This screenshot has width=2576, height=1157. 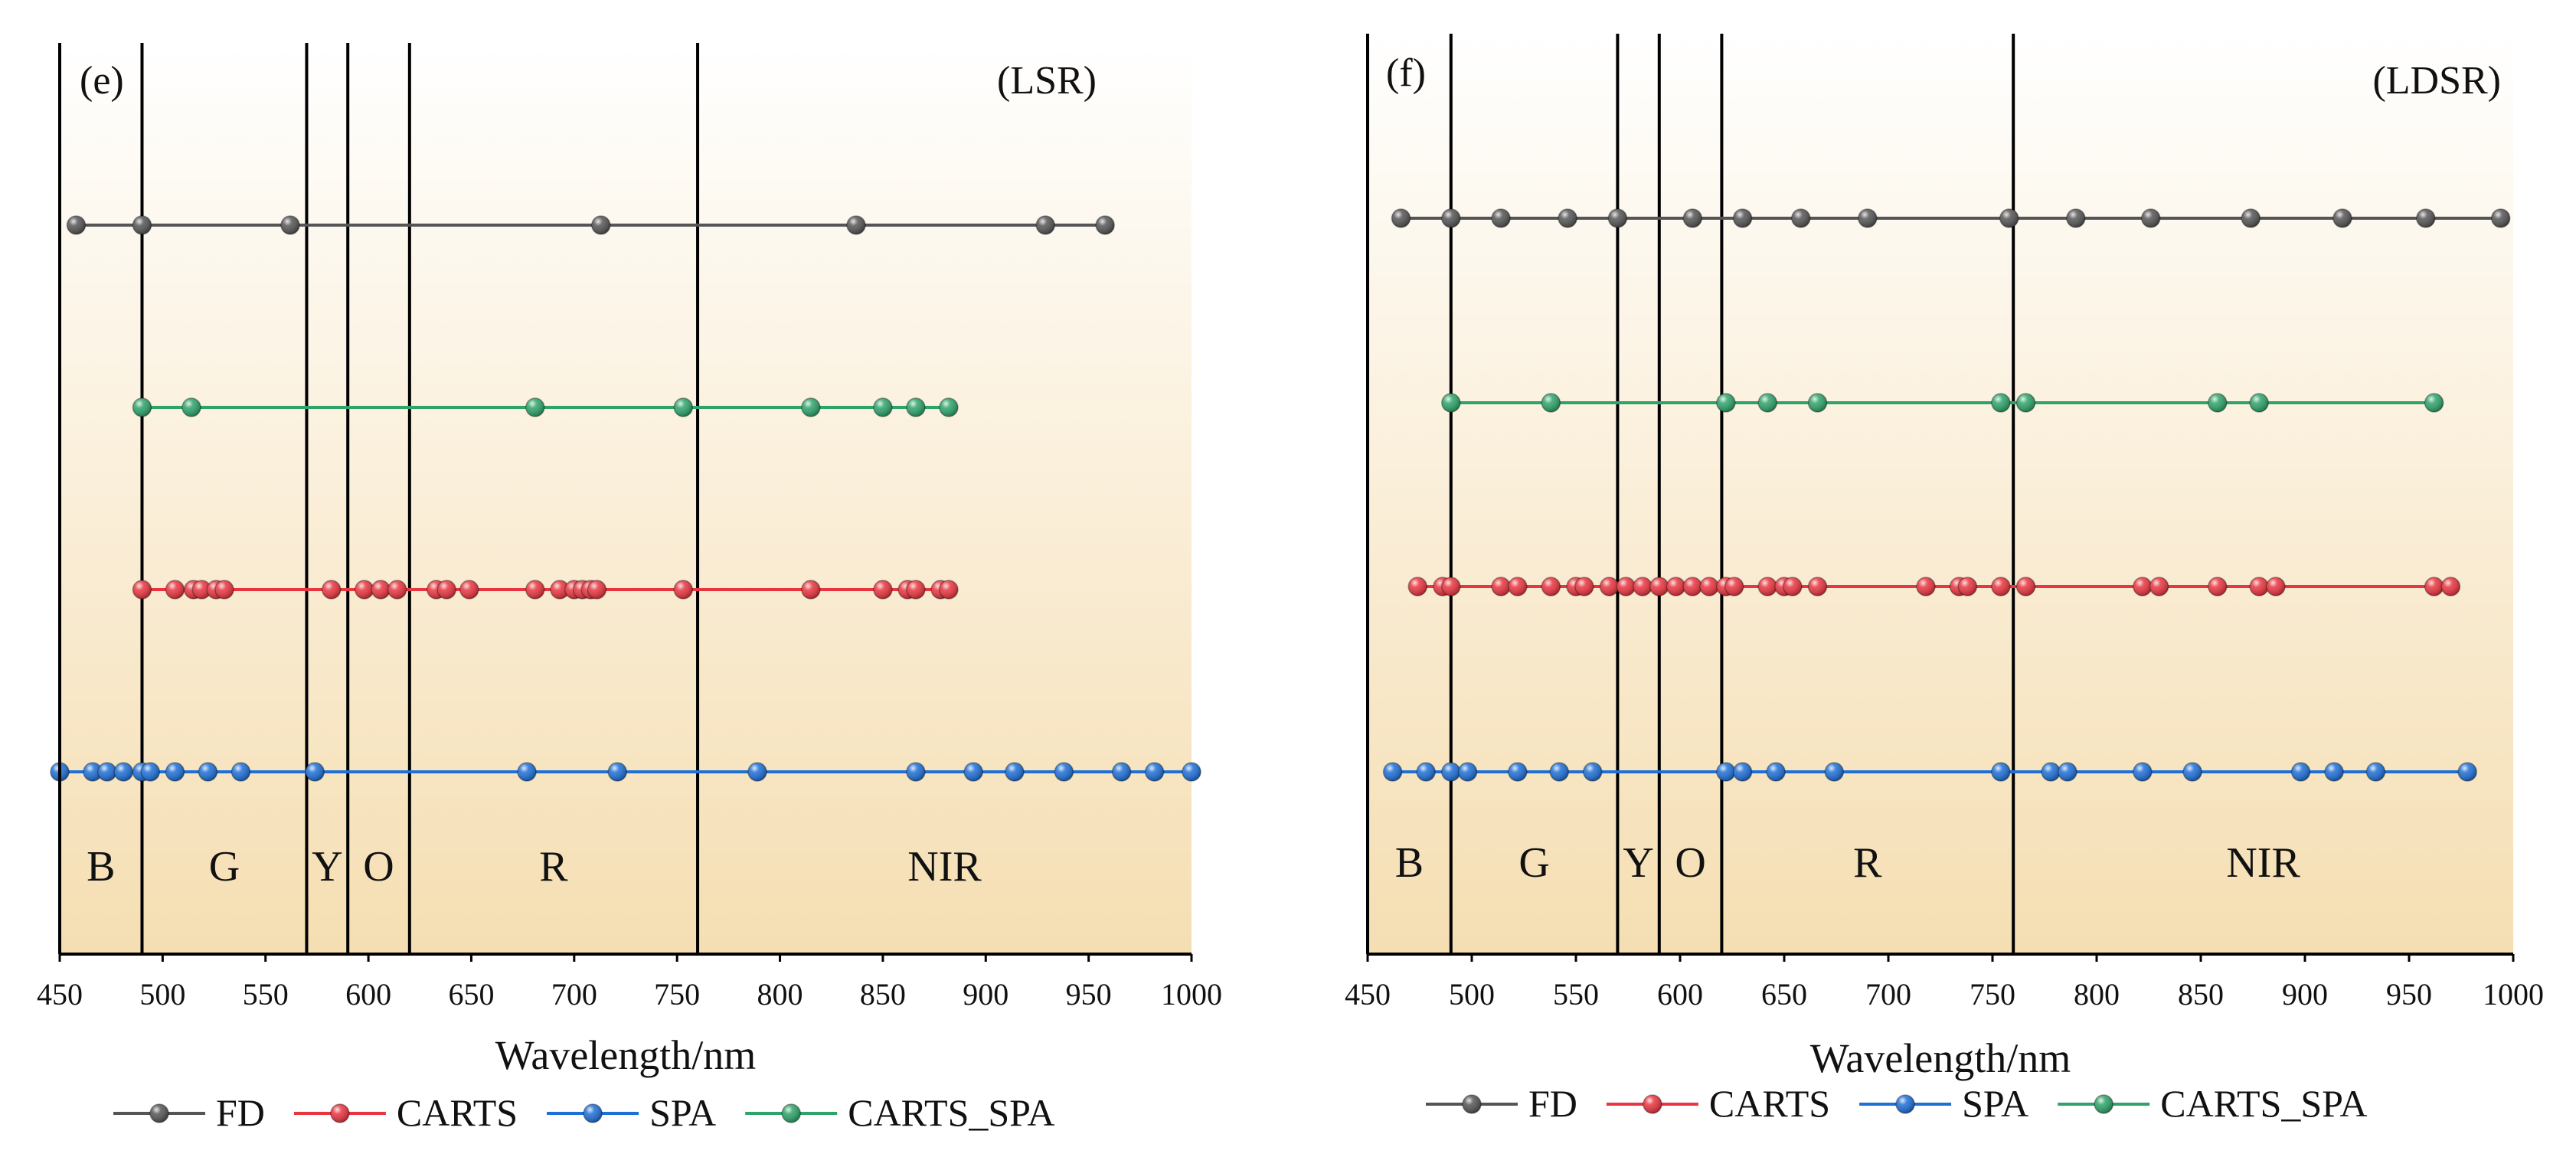 I want to click on x-tick-label: 700, so click(x=1888, y=995).